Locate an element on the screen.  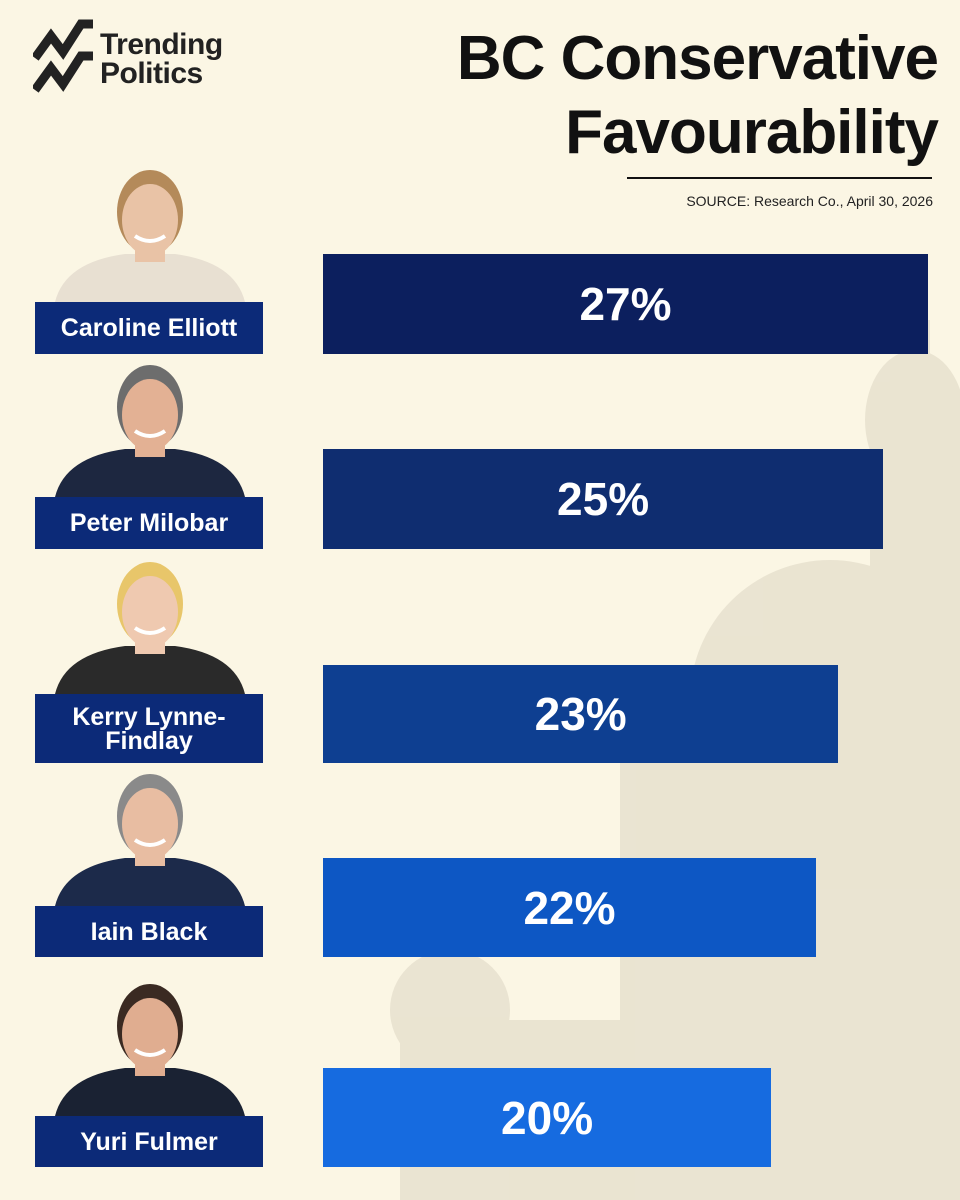
value-label: 20% is located at coordinates (547, 1117).